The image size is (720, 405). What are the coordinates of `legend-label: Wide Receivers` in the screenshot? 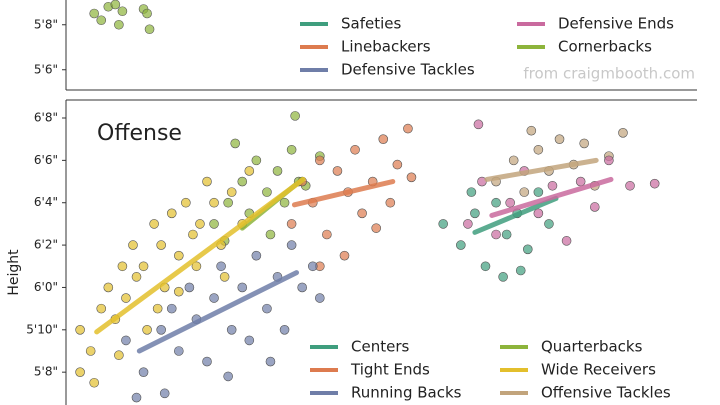 It's located at (598, 370).